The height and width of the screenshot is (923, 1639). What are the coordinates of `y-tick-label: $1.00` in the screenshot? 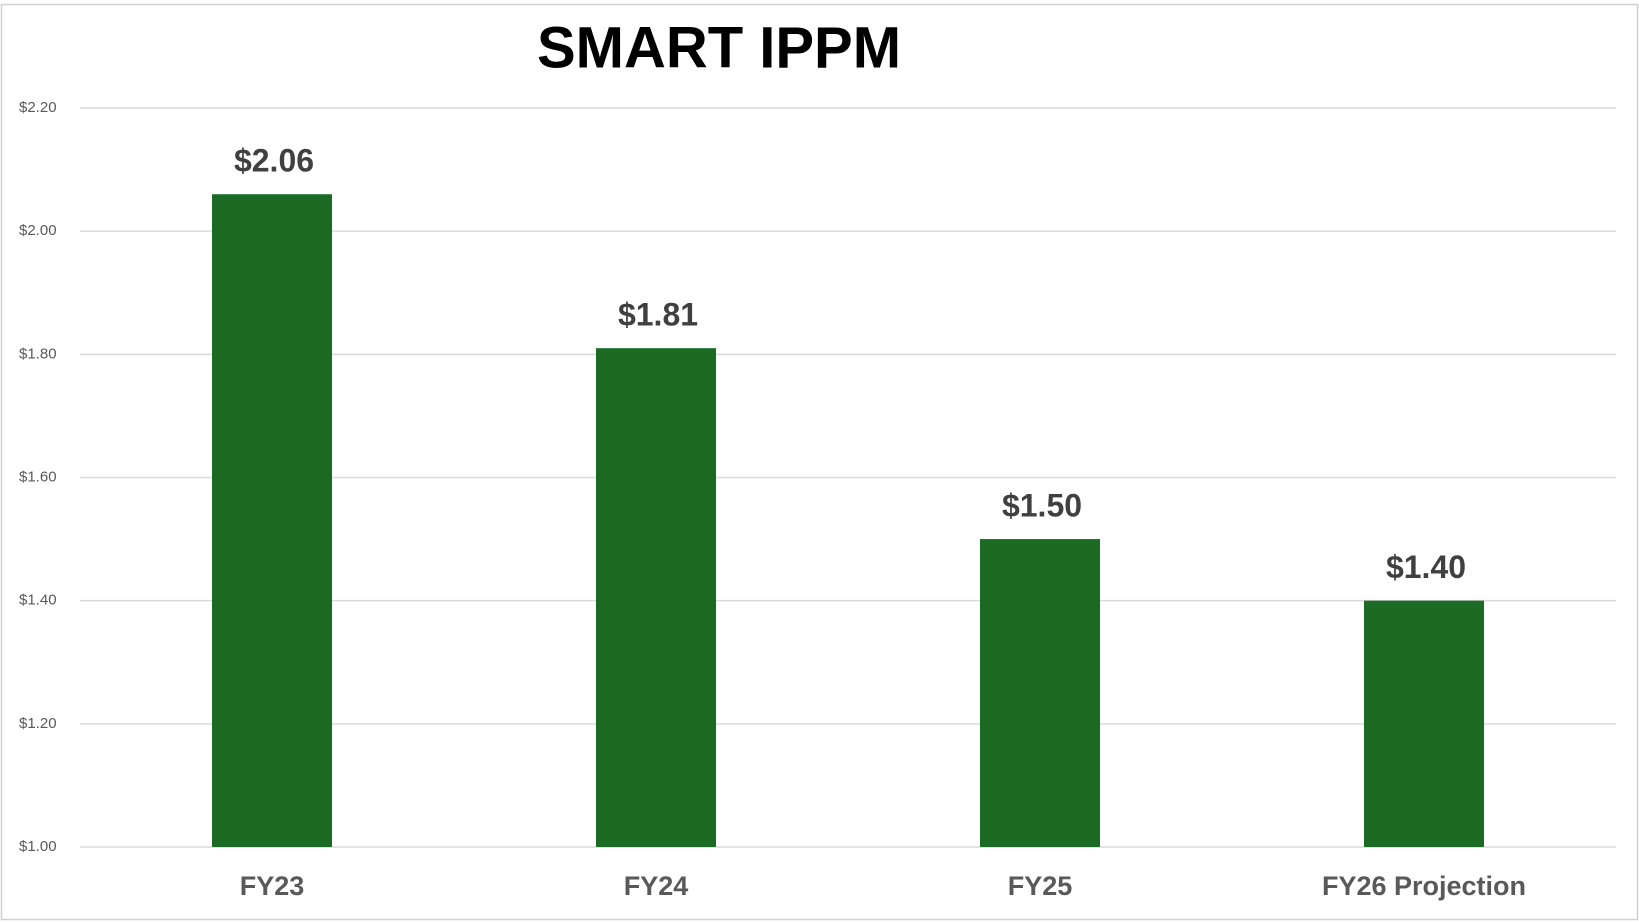 It's located at (38, 846).